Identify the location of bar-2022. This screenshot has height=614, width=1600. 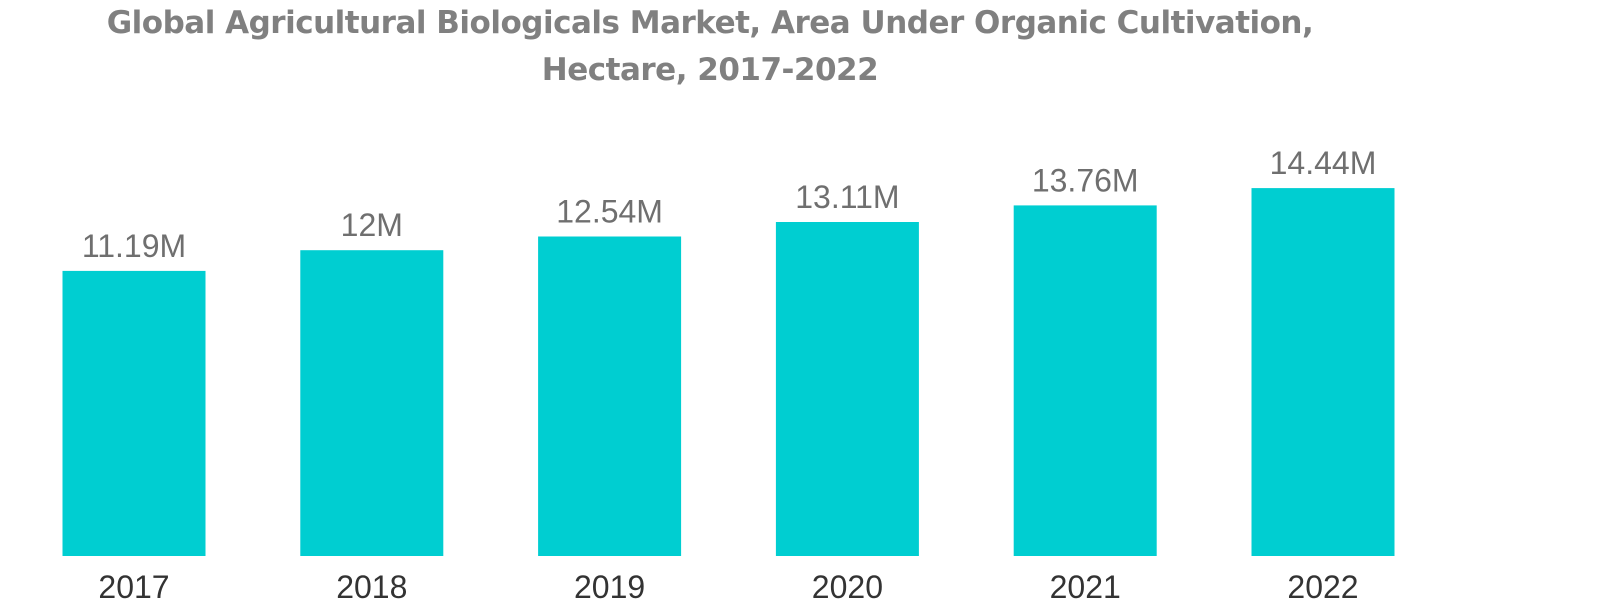
(1323, 372).